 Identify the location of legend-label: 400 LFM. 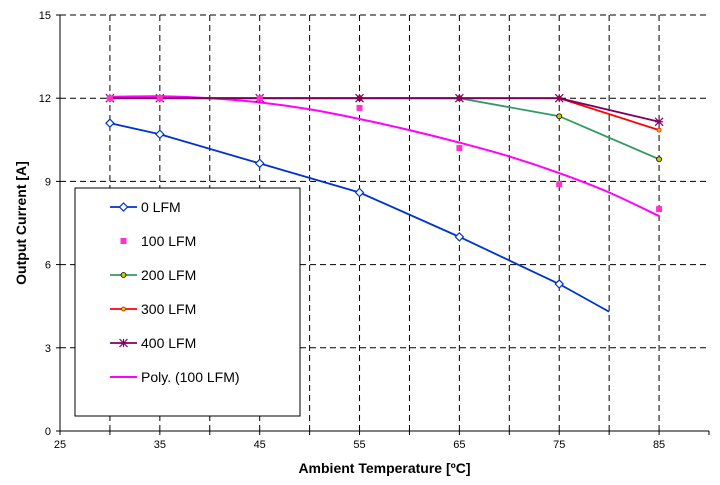
(168, 343).